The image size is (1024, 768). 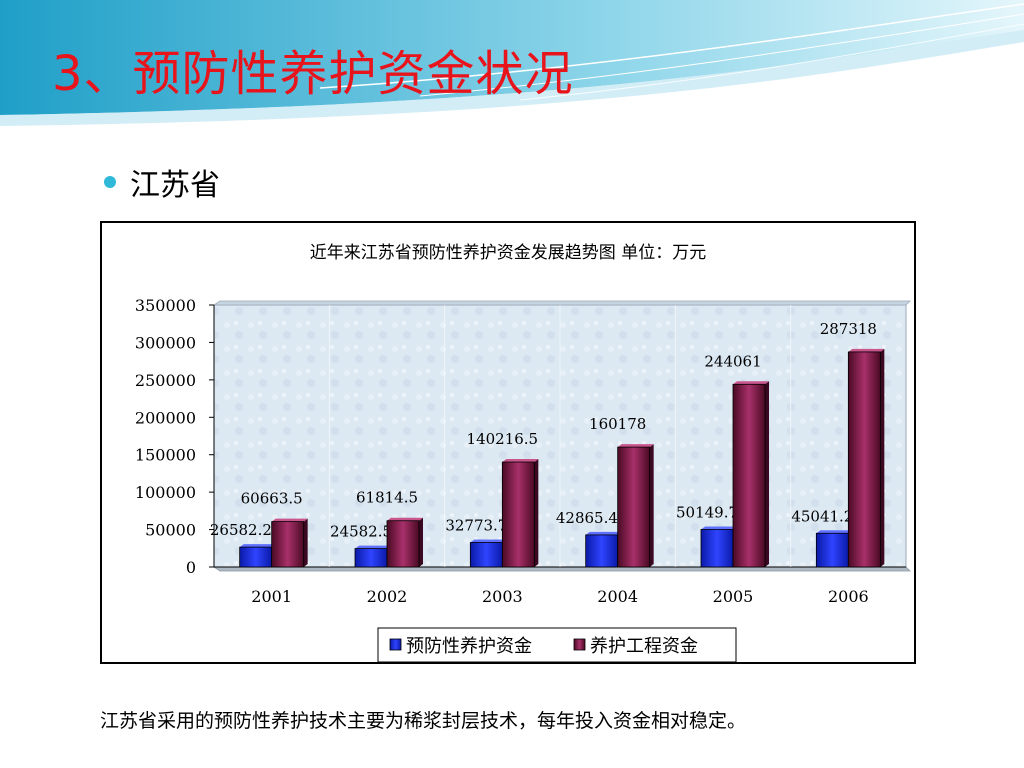 What do you see at coordinates (617, 424) in the screenshot?
I see `data-label: 160178` at bounding box center [617, 424].